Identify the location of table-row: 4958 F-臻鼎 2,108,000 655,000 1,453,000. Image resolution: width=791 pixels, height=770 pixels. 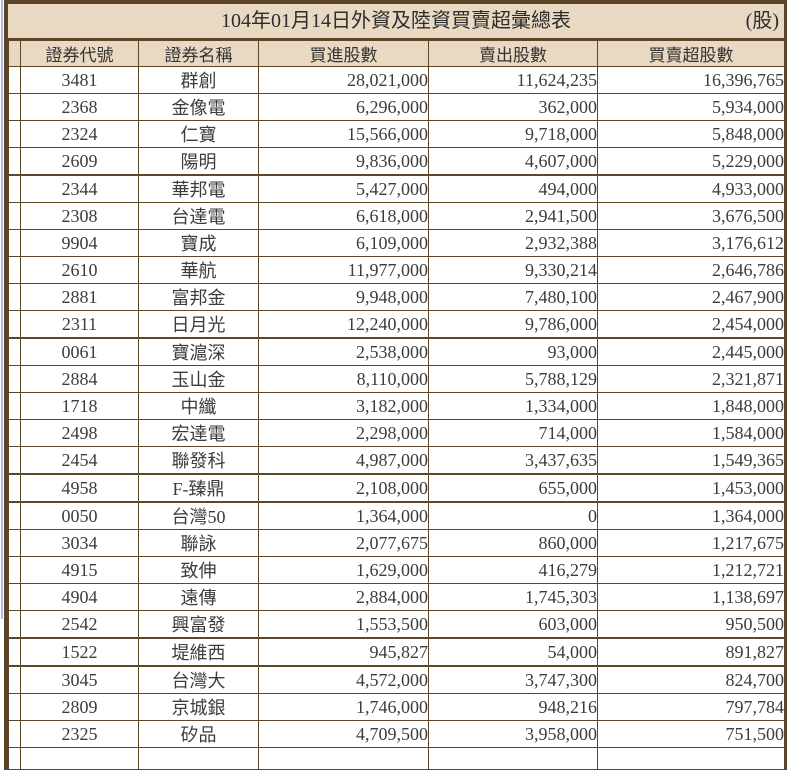
(396, 488).